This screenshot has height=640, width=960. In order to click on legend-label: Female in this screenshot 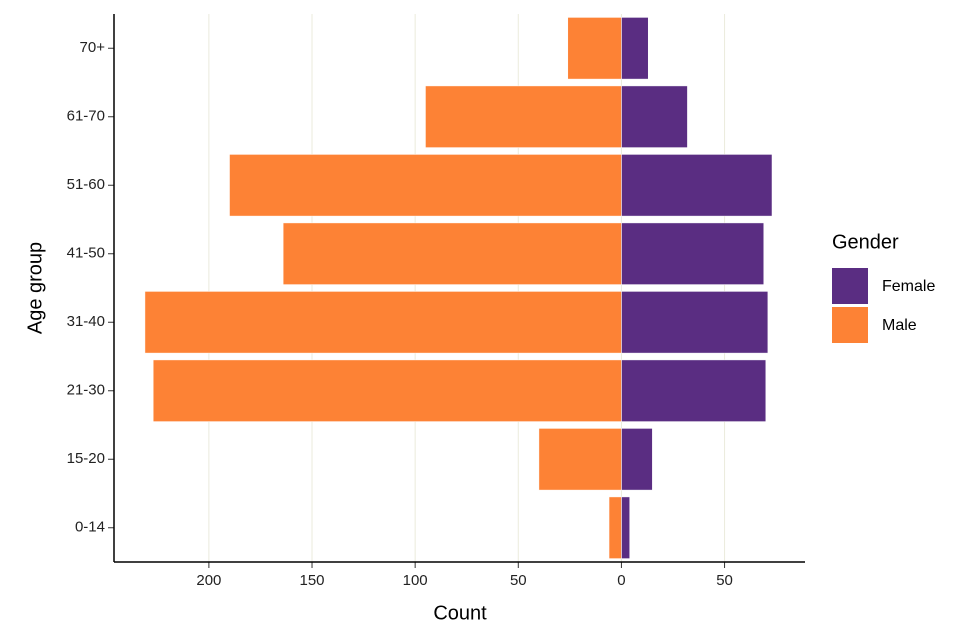, I will do `click(908, 286)`.